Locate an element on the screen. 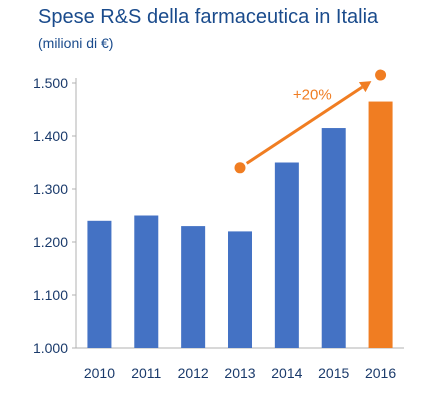  bar-2016 is located at coordinates (380, 224).